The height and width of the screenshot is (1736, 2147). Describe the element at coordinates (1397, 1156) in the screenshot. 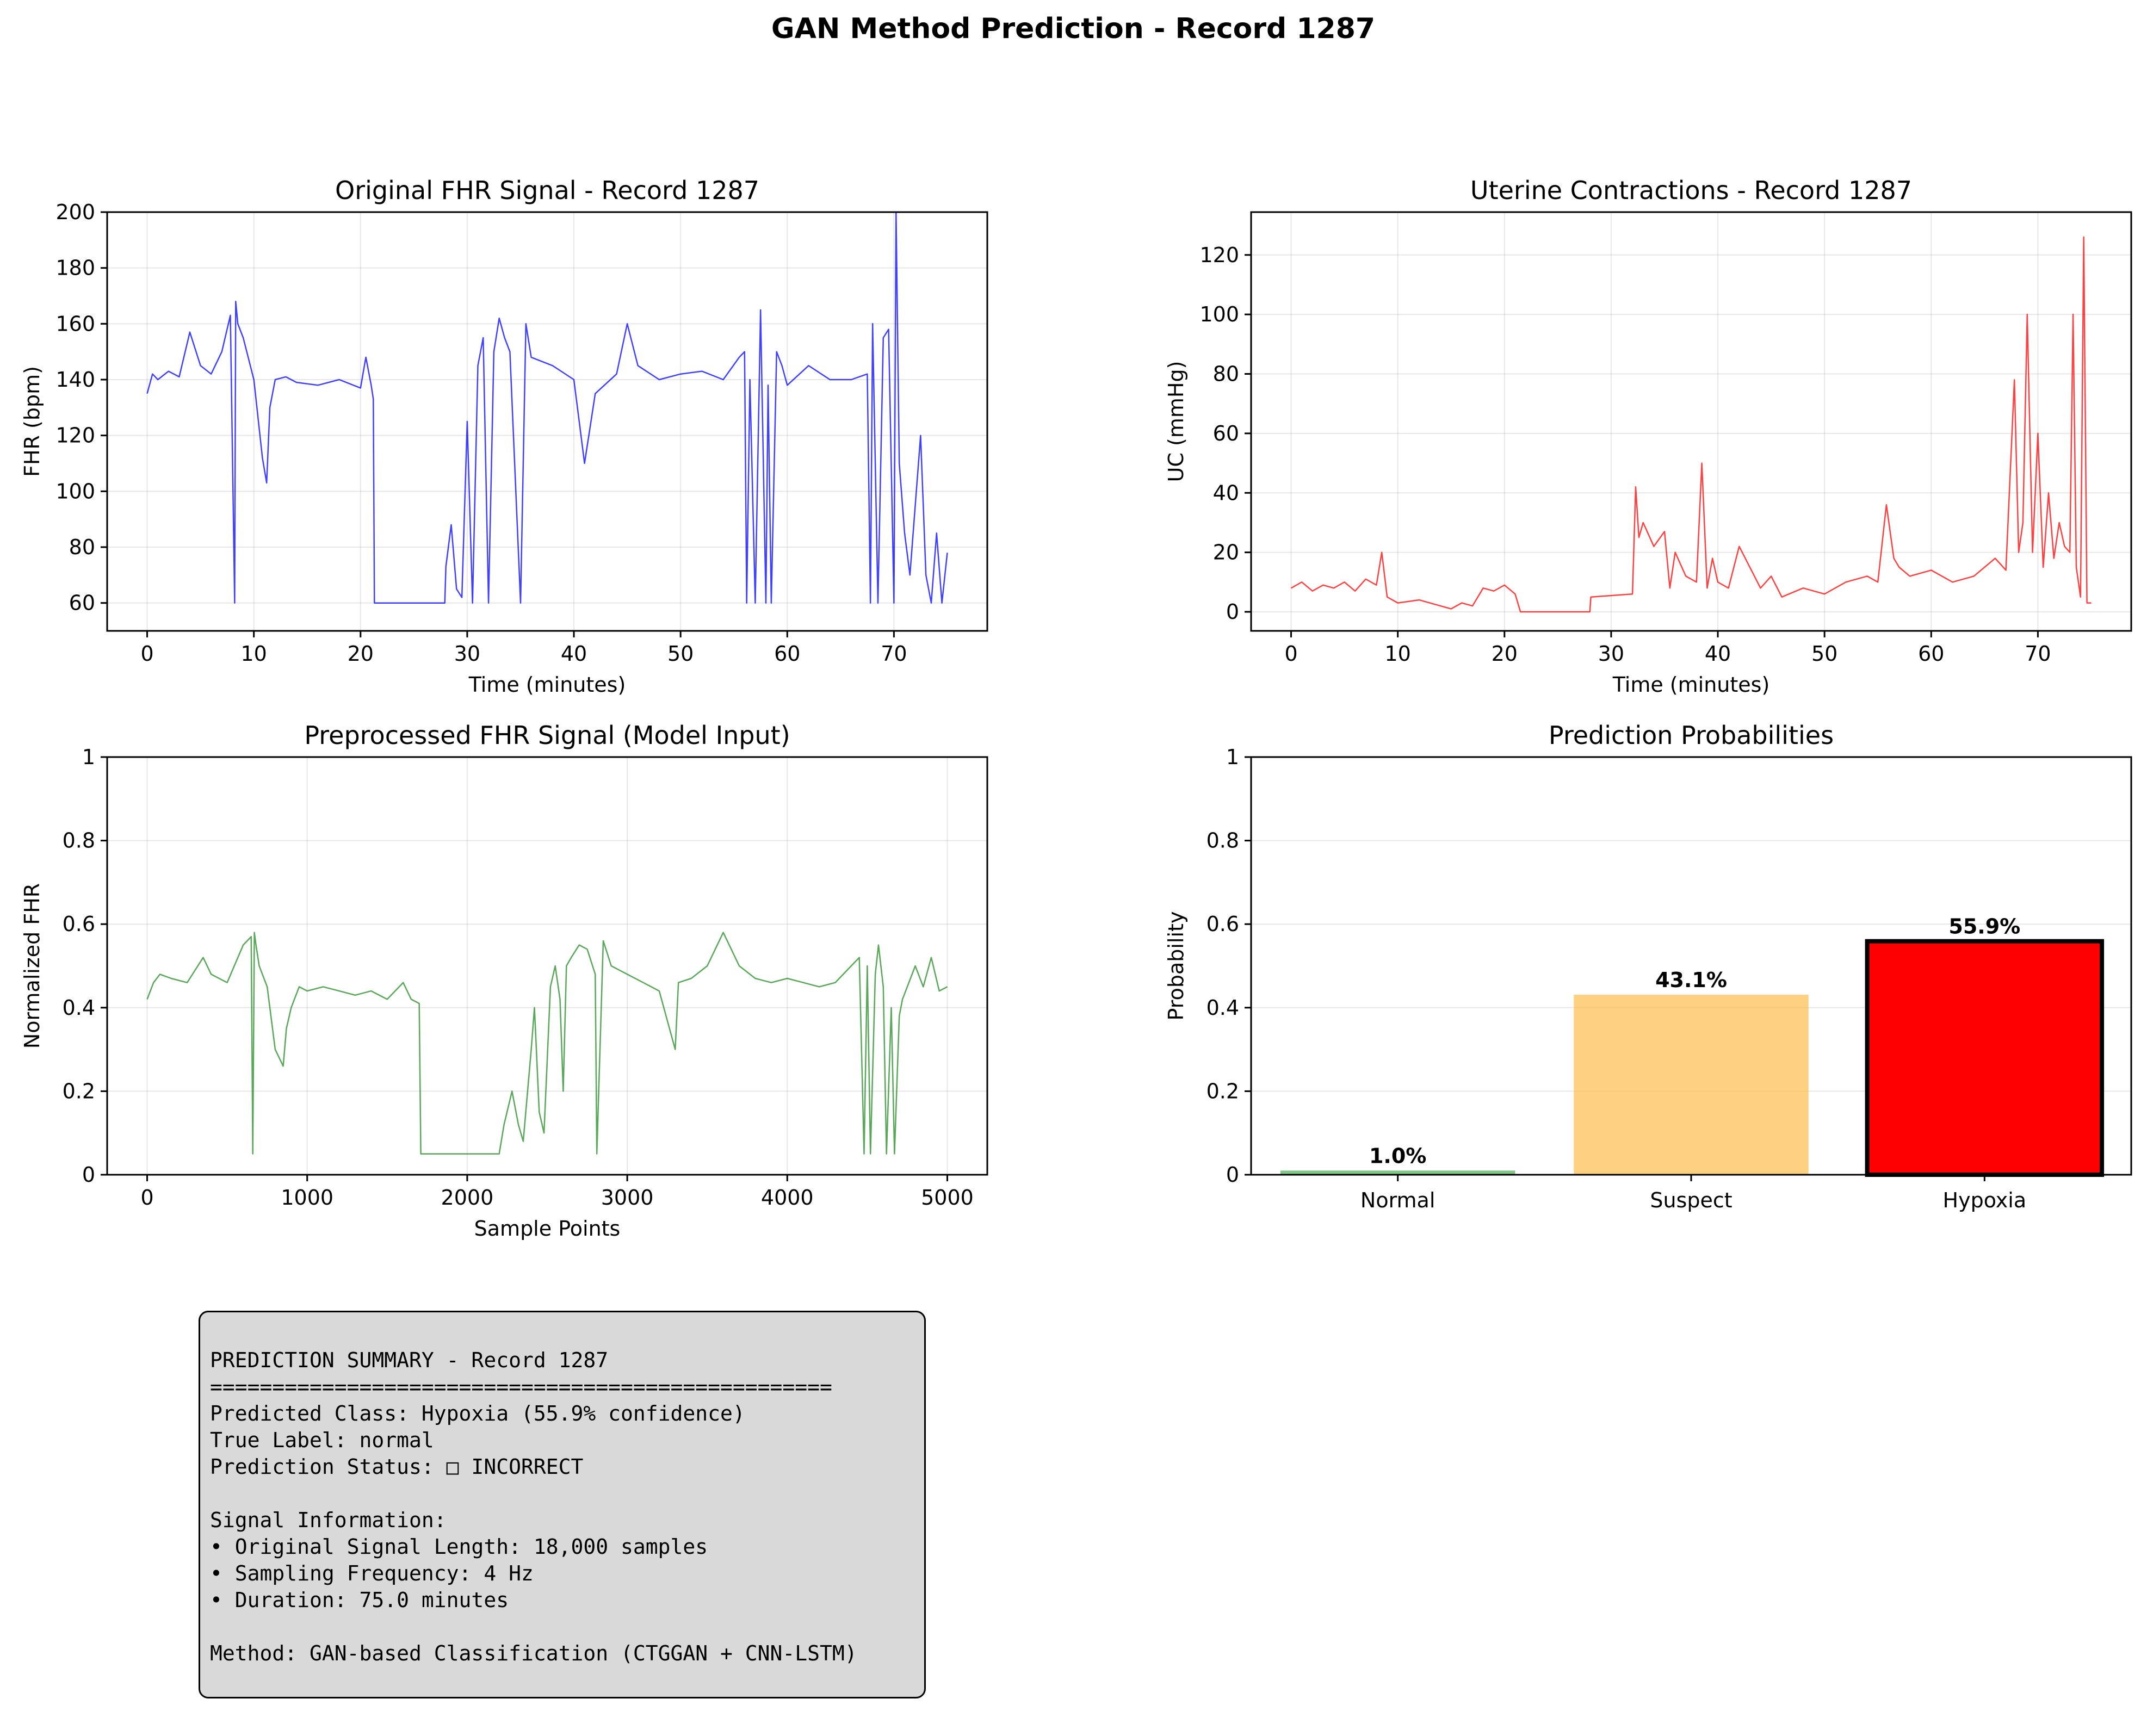

I see `bar-value-label: 1.0%` at that location.